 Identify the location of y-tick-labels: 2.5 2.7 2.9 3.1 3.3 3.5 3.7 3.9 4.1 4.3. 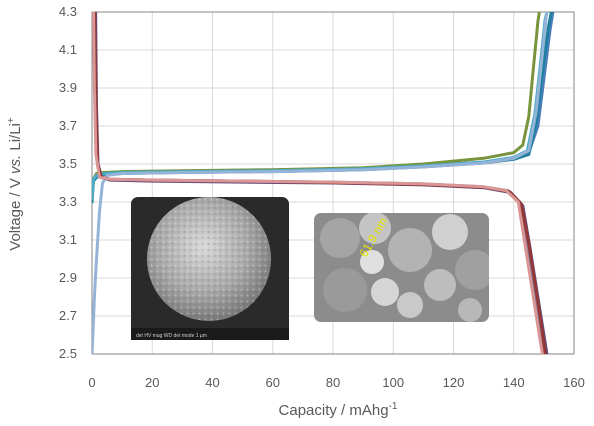
(68, 182).